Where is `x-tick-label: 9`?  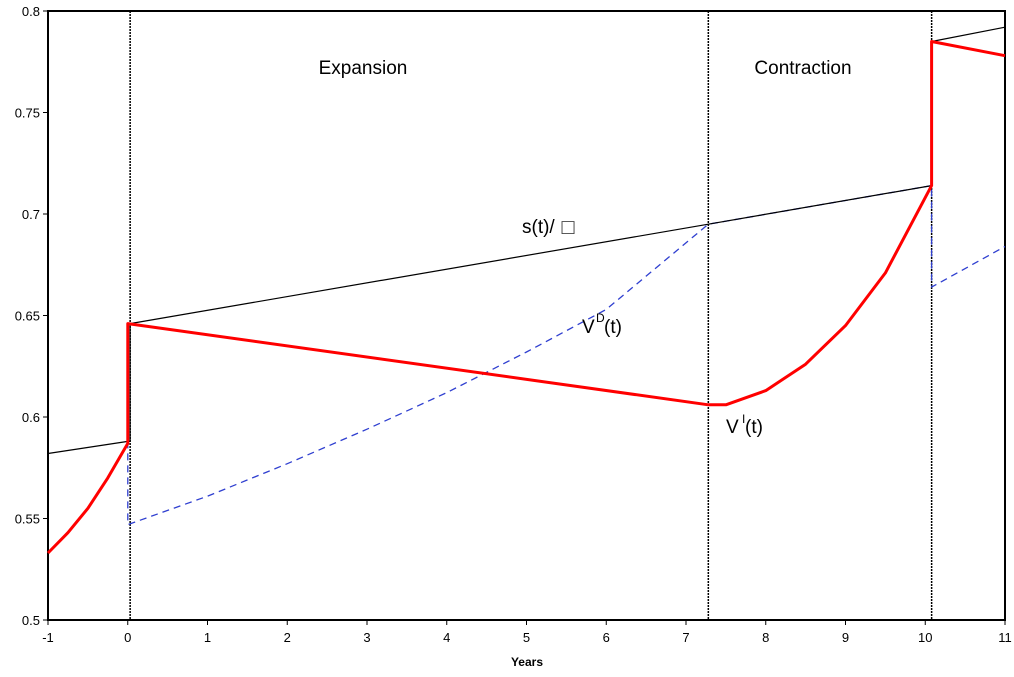 x-tick-label: 9 is located at coordinates (845, 637).